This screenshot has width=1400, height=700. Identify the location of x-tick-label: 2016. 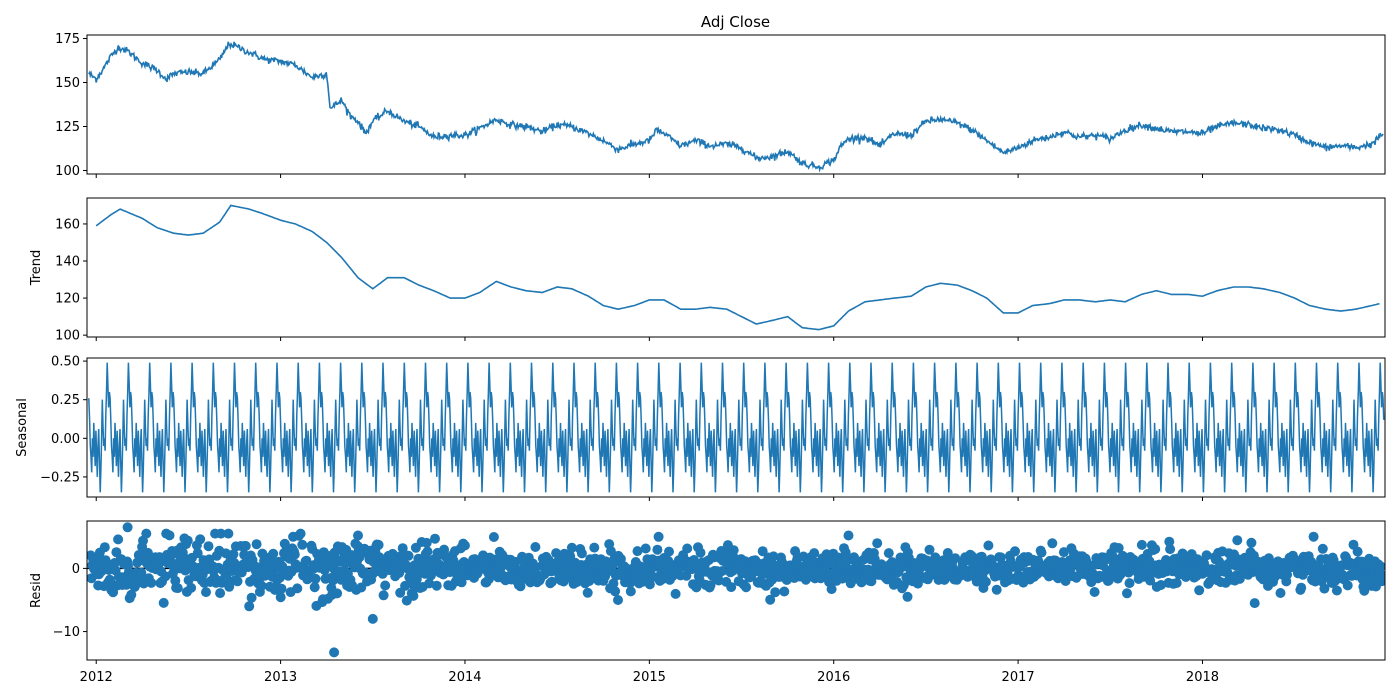
(833, 677).